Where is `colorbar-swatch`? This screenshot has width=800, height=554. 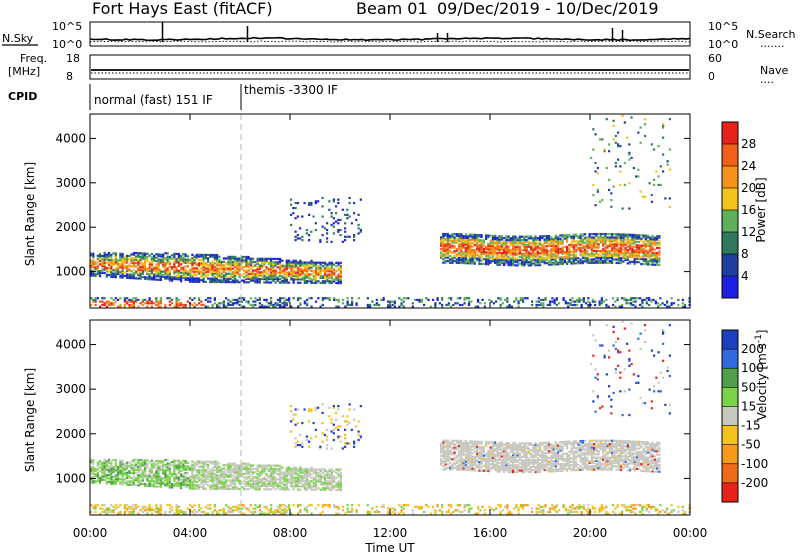
colorbar-swatch is located at coordinates (730, 287).